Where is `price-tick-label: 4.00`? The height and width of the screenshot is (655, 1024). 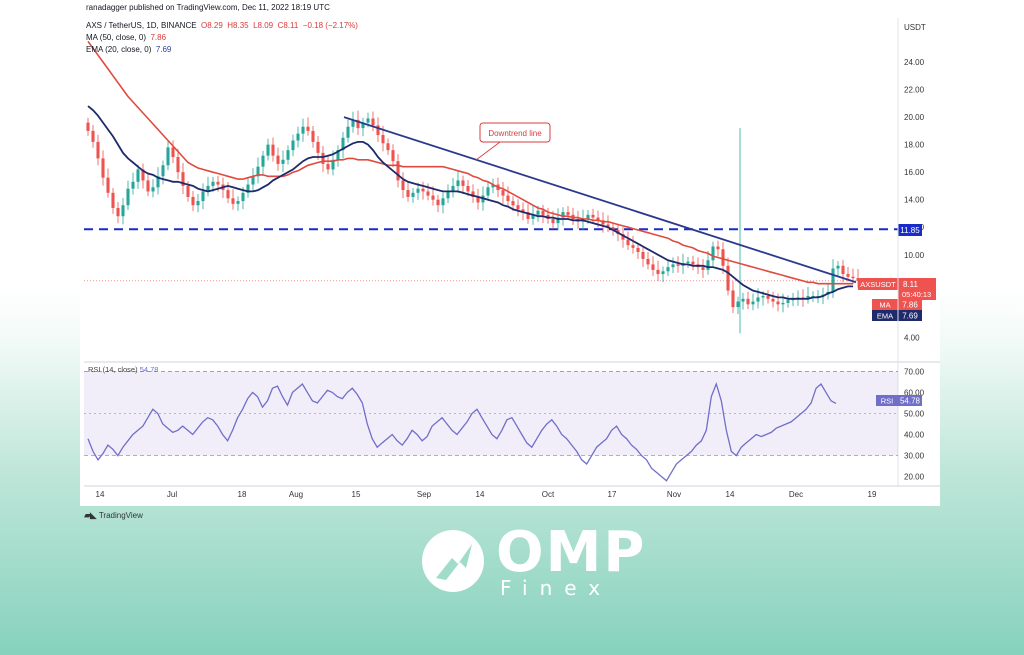 price-tick-label: 4.00 is located at coordinates (912, 337).